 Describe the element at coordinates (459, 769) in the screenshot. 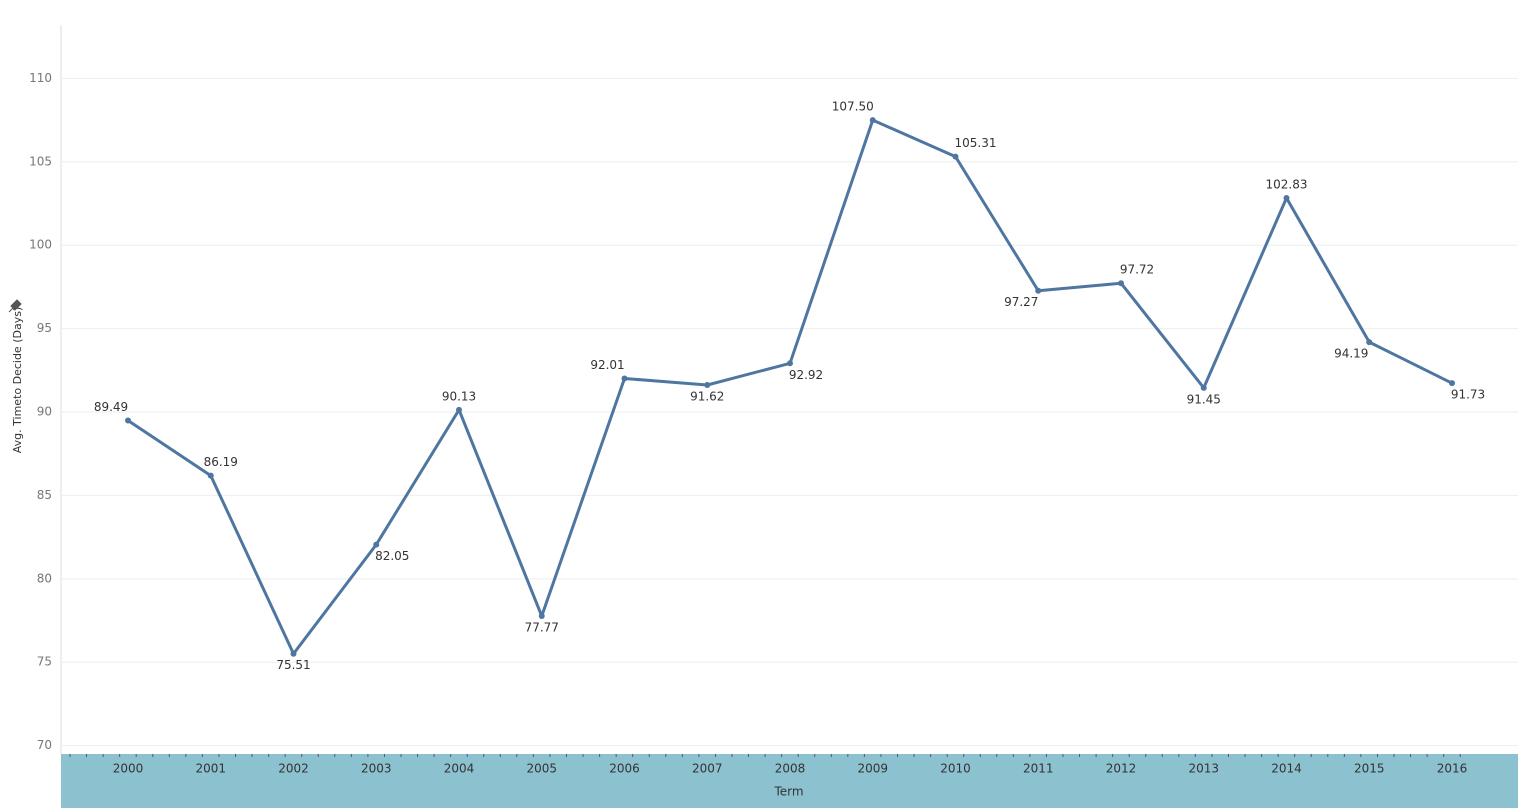

I see `x-tick-label: 2004` at that location.